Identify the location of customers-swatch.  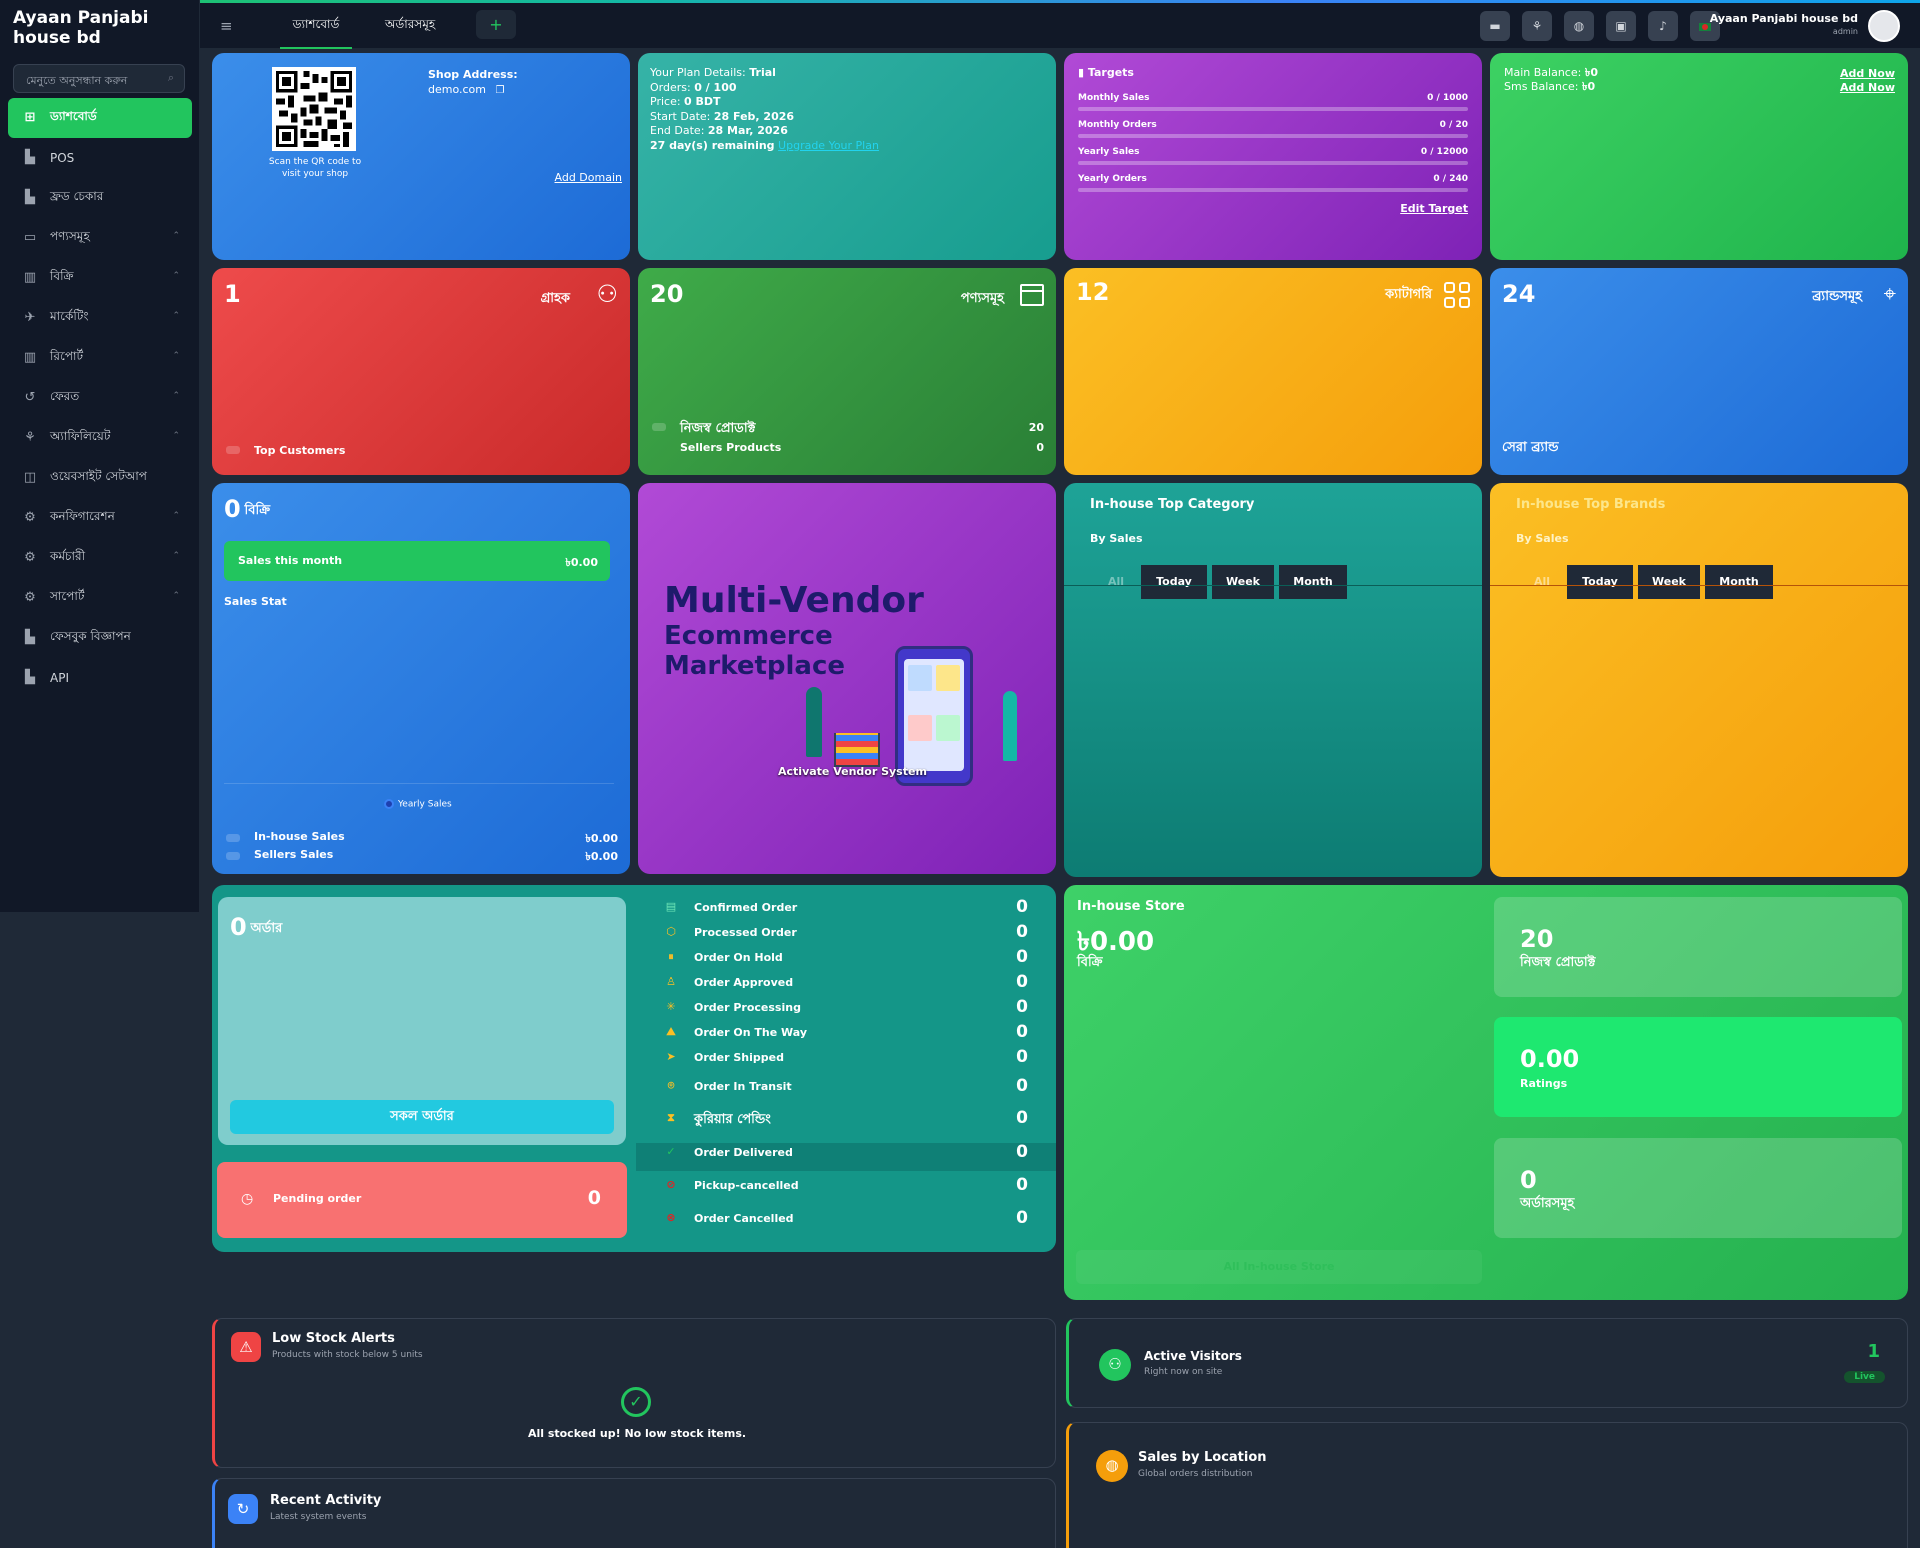
(233, 450).